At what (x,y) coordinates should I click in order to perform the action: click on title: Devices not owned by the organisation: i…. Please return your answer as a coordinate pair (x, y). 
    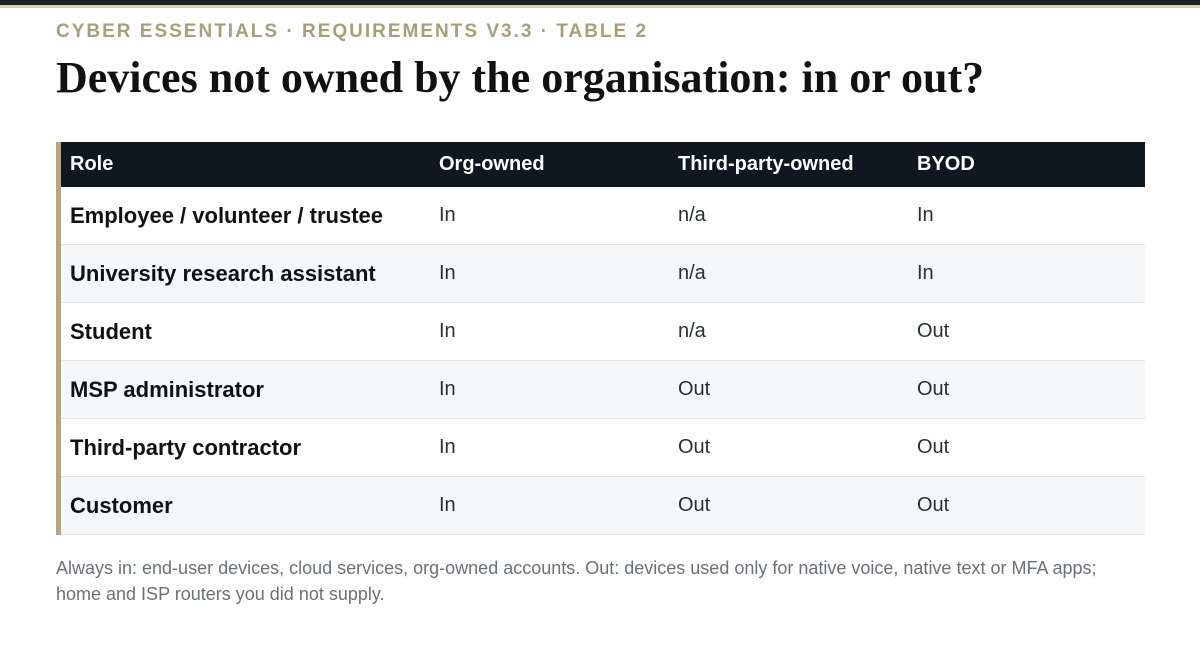
    Looking at the image, I should click on (520, 77).